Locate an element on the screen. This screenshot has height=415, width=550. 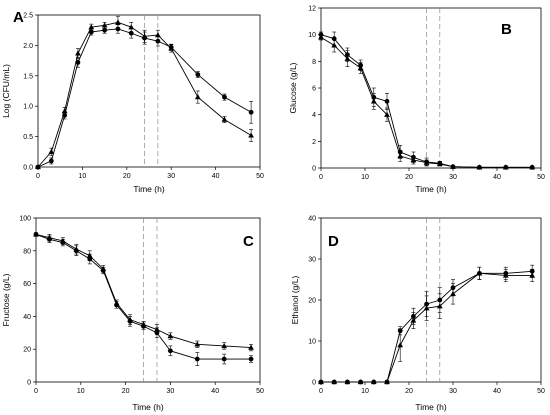
y-tick-label: 6 is located at coordinates (314, 89).